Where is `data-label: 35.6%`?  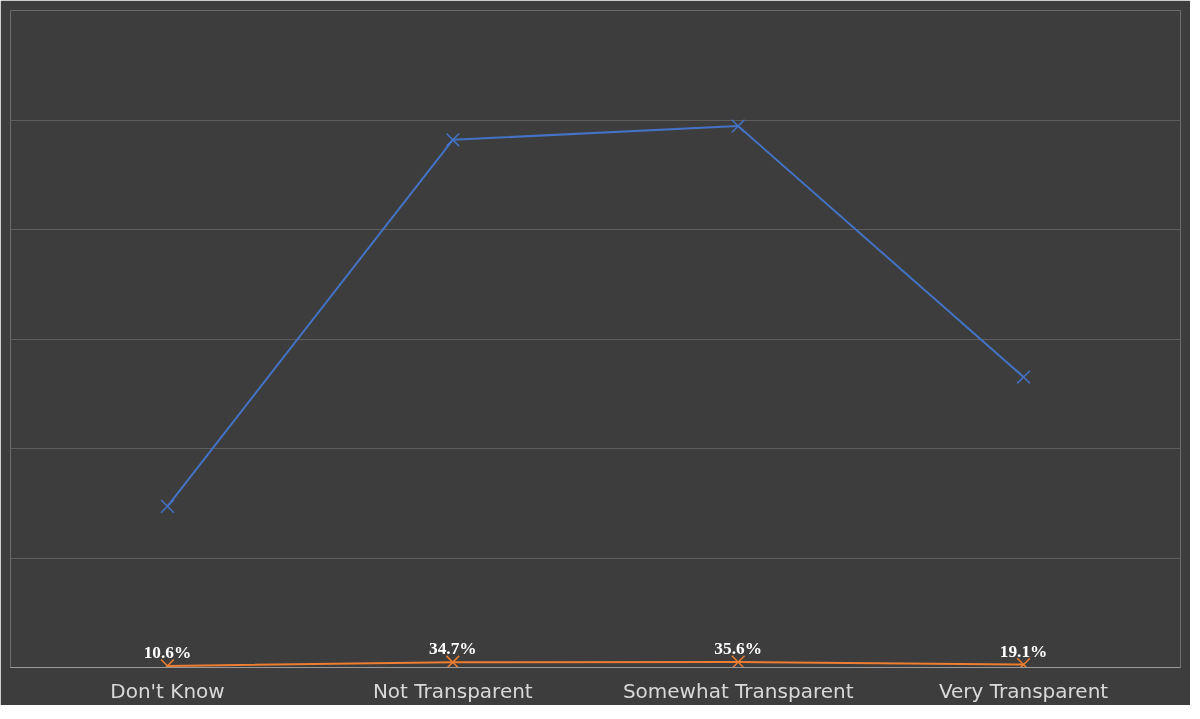 data-label: 35.6% is located at coordinates (738, 649).